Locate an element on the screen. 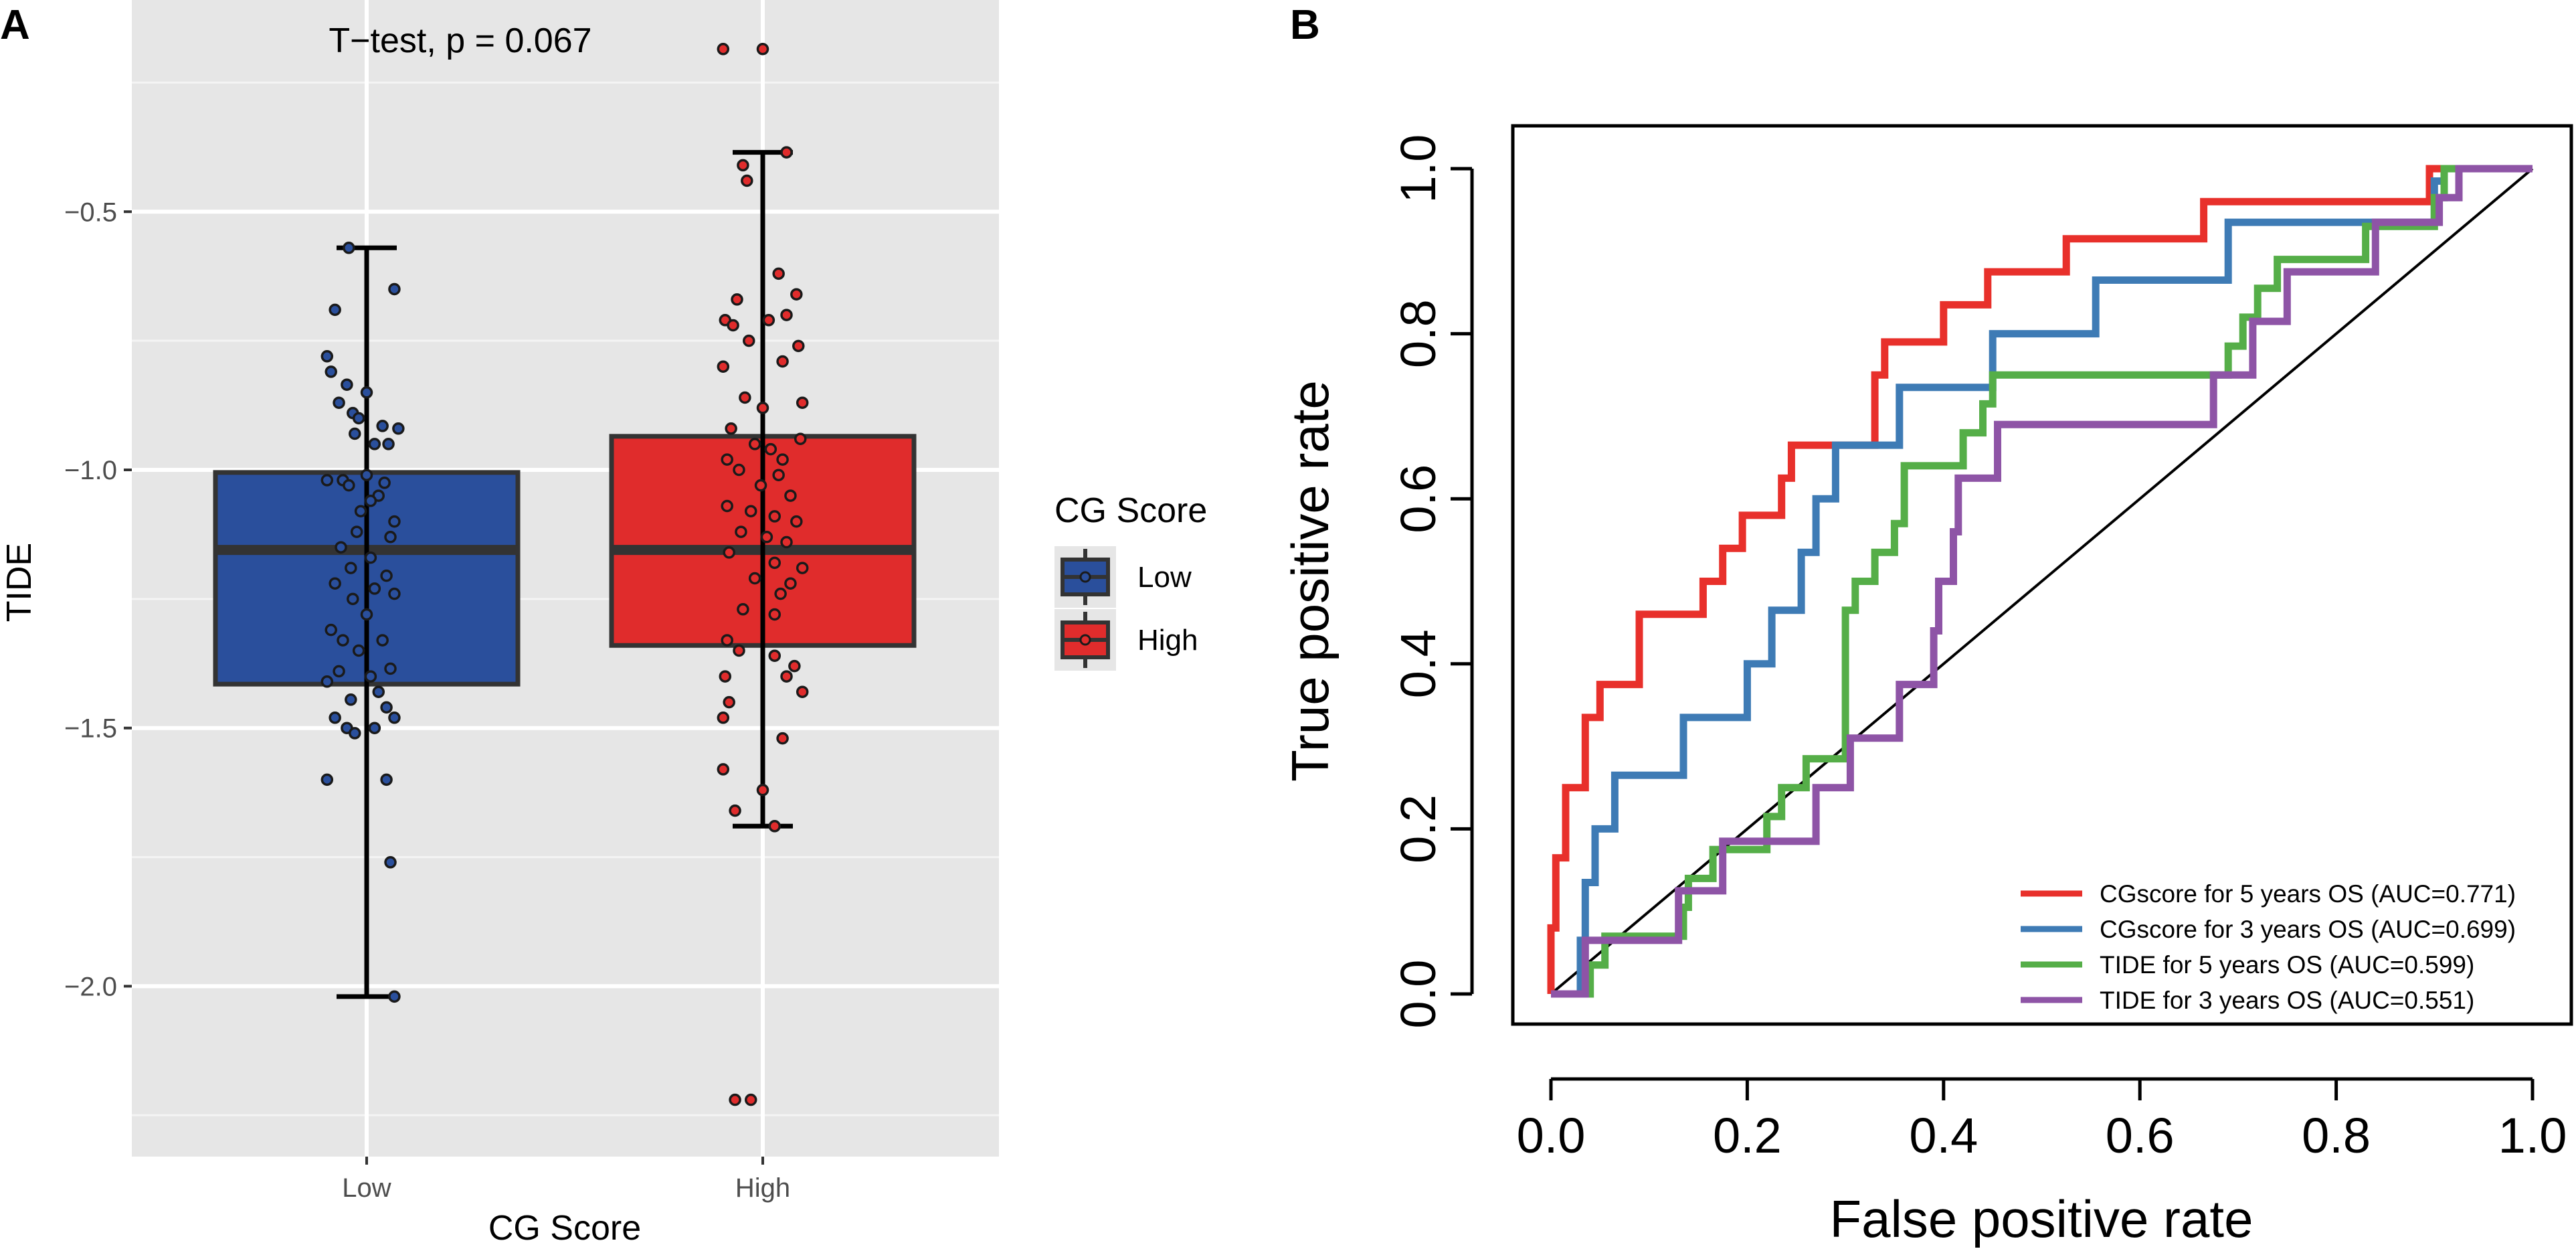 The image size is (2576, 1255). panel-a-legend-title: CG Score is located at coordinates (1130, 510).